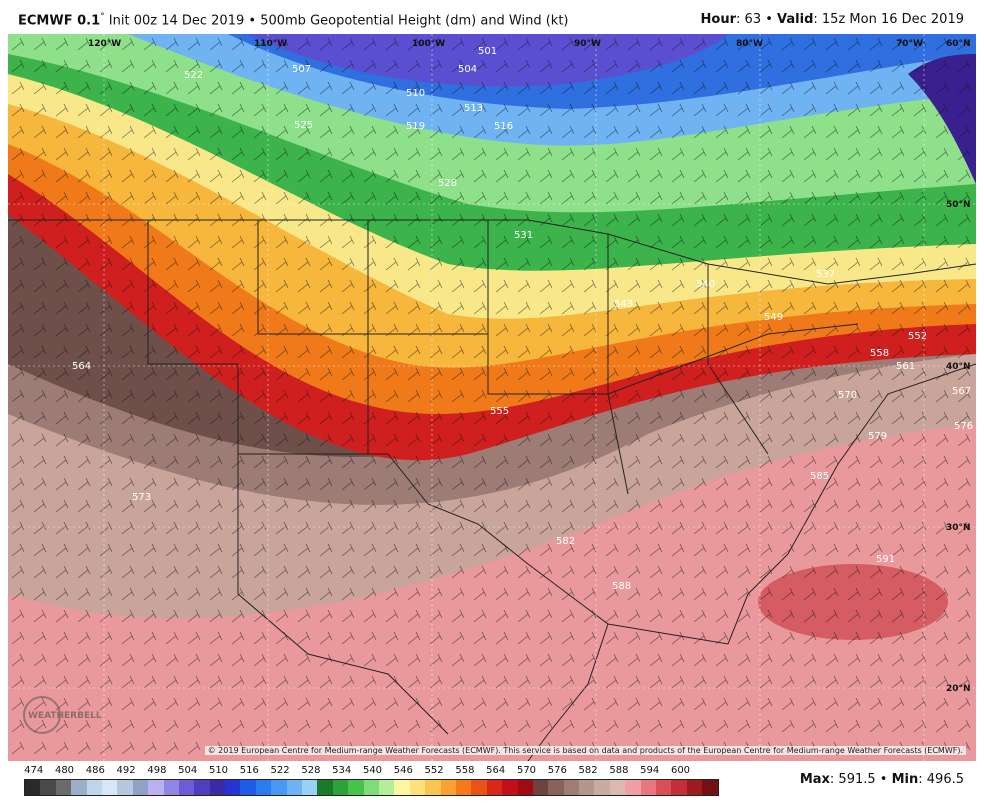 This screenshot has width=984, height=808. What do you see at coordinates (64, 770) in the screenshot?
I see `scale-tick-label: 480` at bounding box center [64, 770].